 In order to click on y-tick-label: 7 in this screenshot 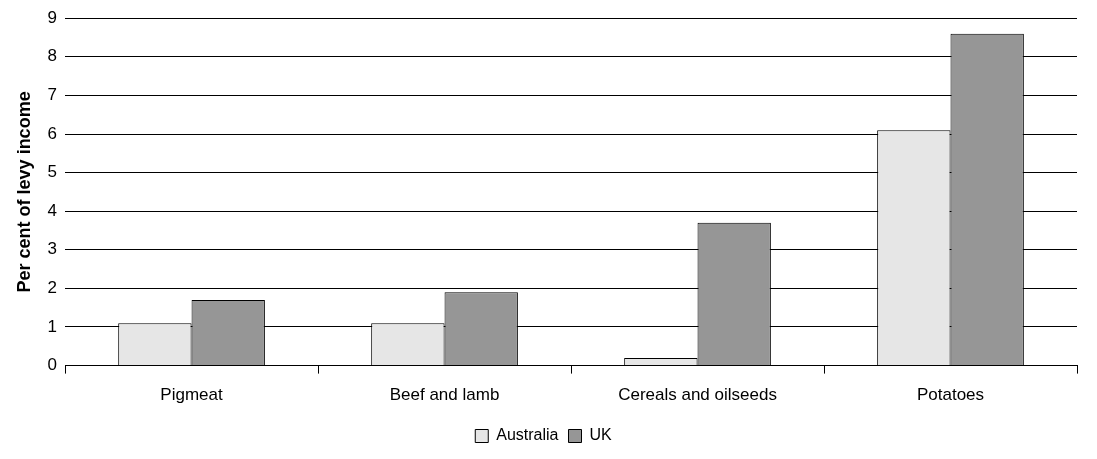, I will do `click(52, 95)`.